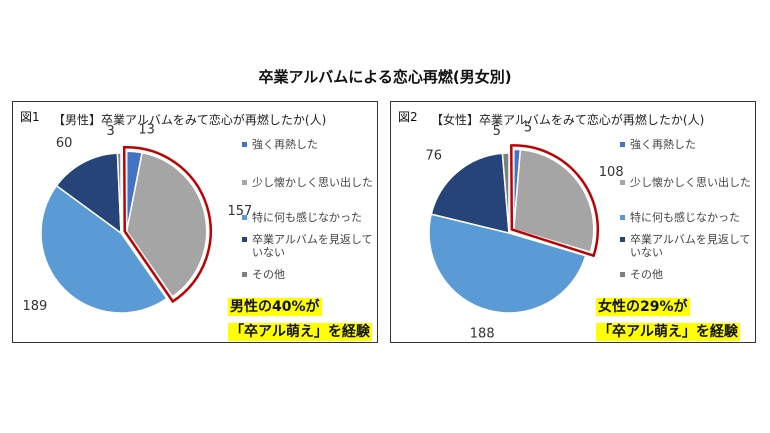 The width and height of the screenshot is (770, 433). I want to click on data-label: 3, so click(111, 131).